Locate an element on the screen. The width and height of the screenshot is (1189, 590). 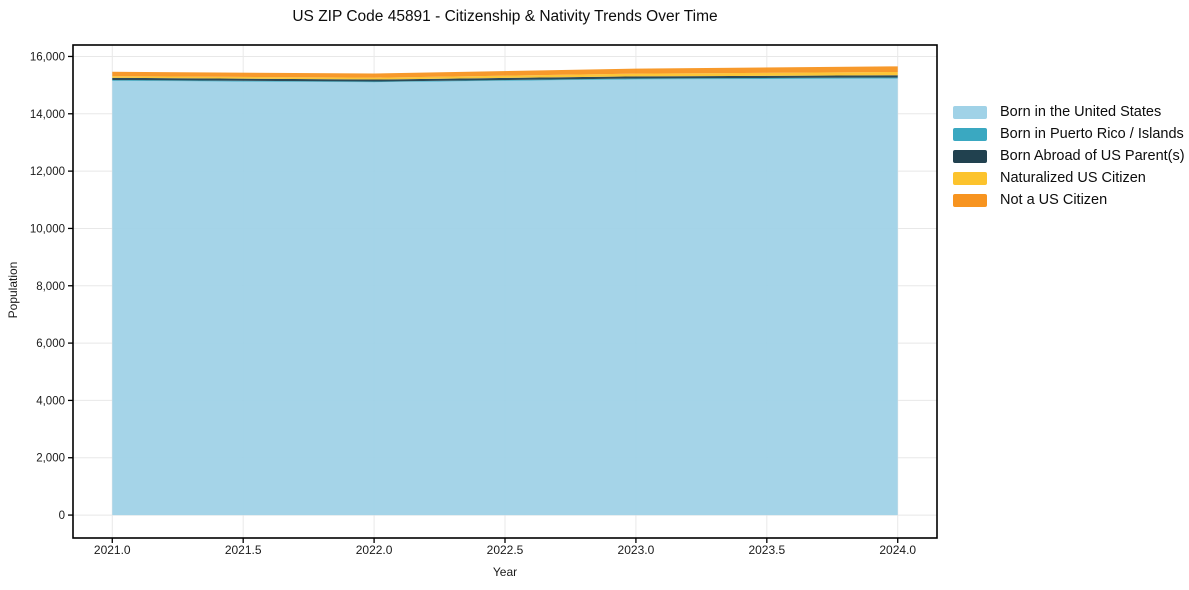
x-tick-label: 2021.5 is located at coordinates (243, 550).